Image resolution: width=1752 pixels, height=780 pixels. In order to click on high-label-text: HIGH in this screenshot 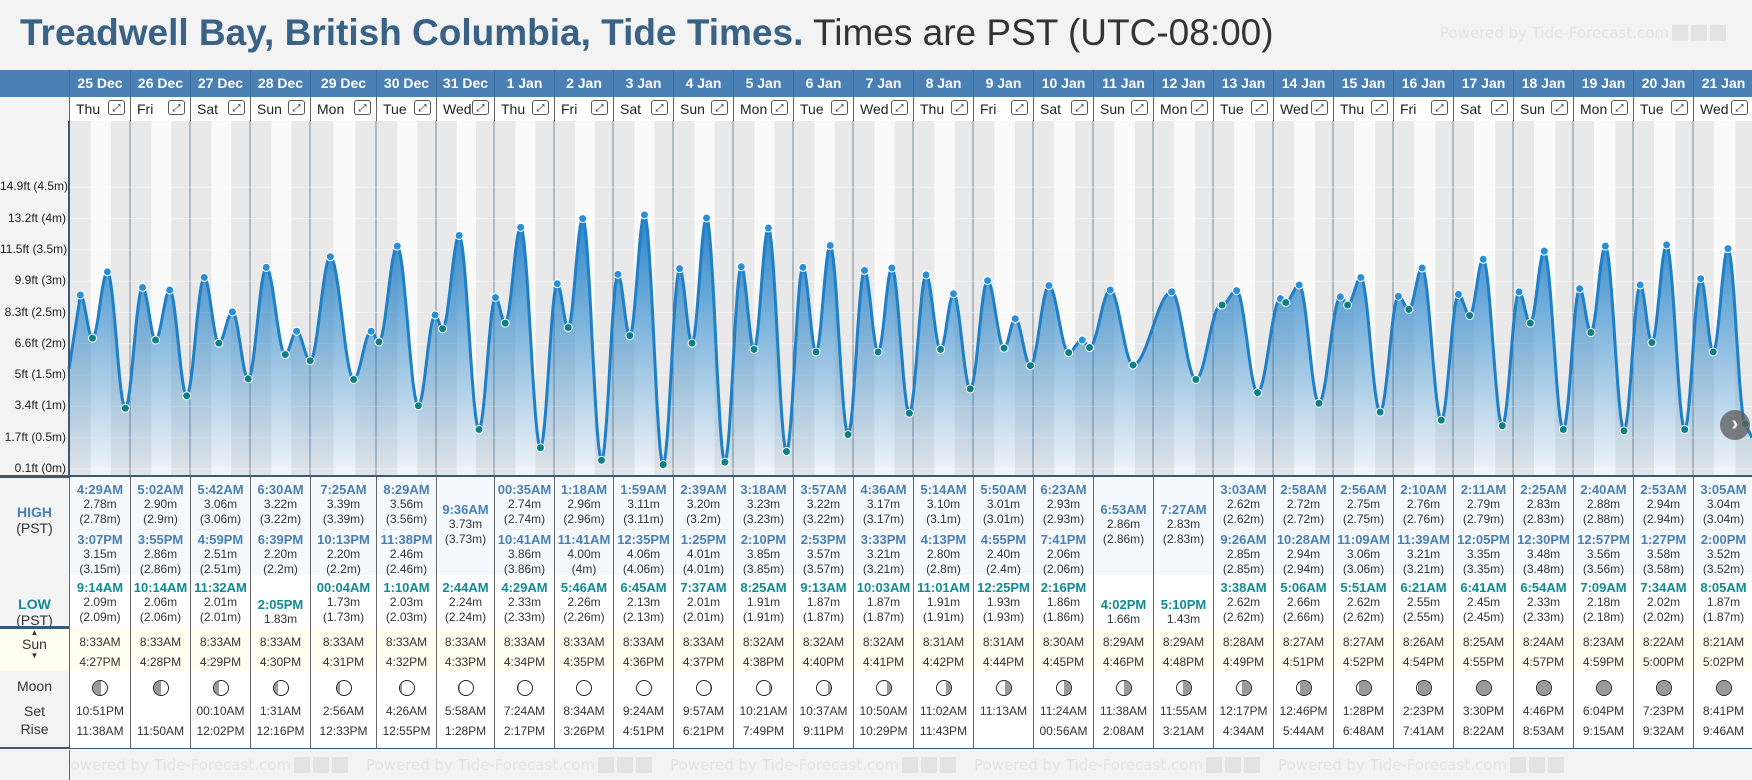, I will do `click(34, 512)`.